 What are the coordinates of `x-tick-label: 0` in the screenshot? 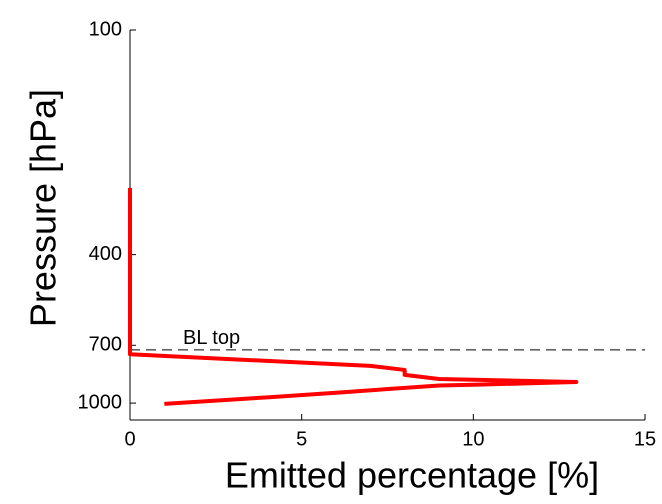 It's located at (129, 439).